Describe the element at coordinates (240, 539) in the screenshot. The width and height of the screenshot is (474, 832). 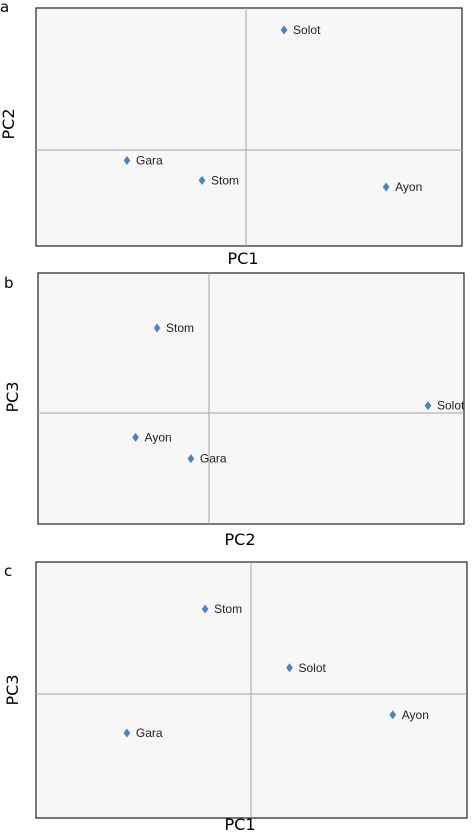
I see `x-axis-title: PC2` at that location.